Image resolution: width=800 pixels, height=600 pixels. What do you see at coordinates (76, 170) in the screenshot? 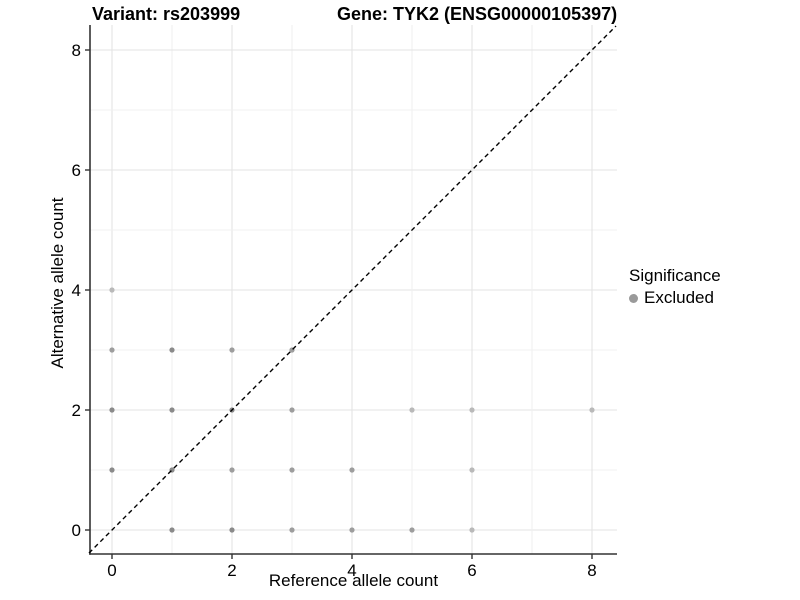
I see `y-tick-label: 6` at bounding box center [76, 170].